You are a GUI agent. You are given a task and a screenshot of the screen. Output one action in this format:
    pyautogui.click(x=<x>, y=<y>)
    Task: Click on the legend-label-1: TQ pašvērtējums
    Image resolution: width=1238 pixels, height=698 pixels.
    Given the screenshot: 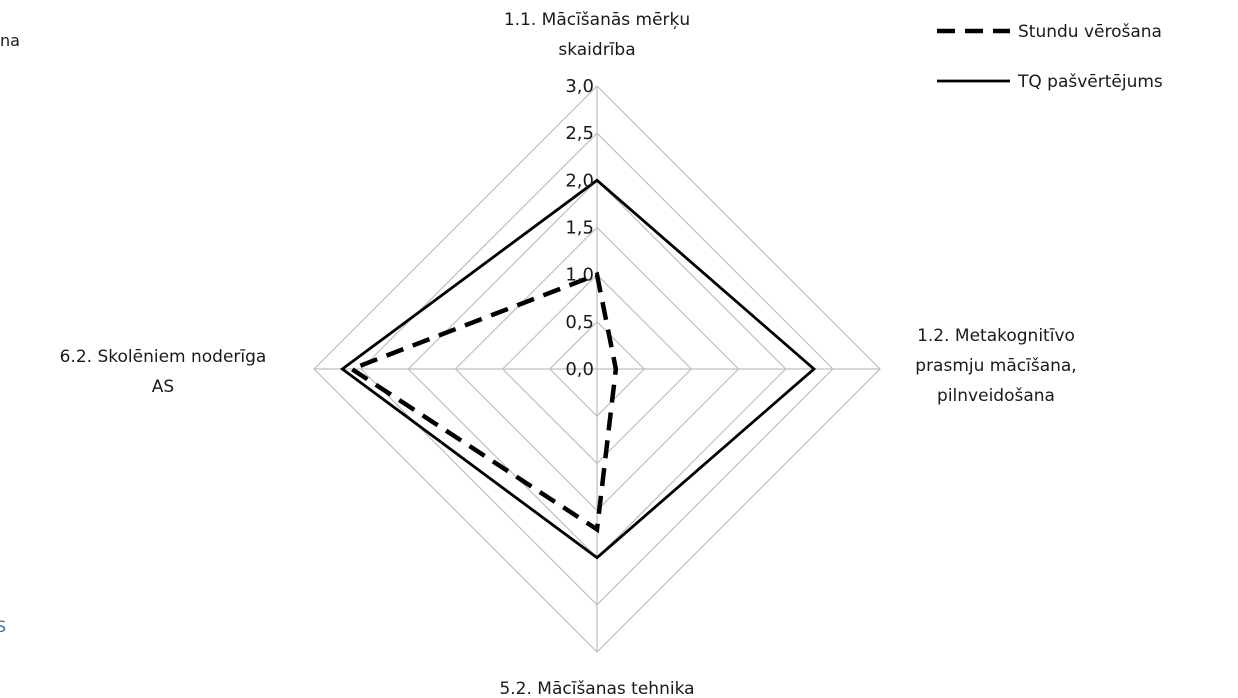 What is the action you would take?
    pyautogui.click(x=1090, y=82)
    